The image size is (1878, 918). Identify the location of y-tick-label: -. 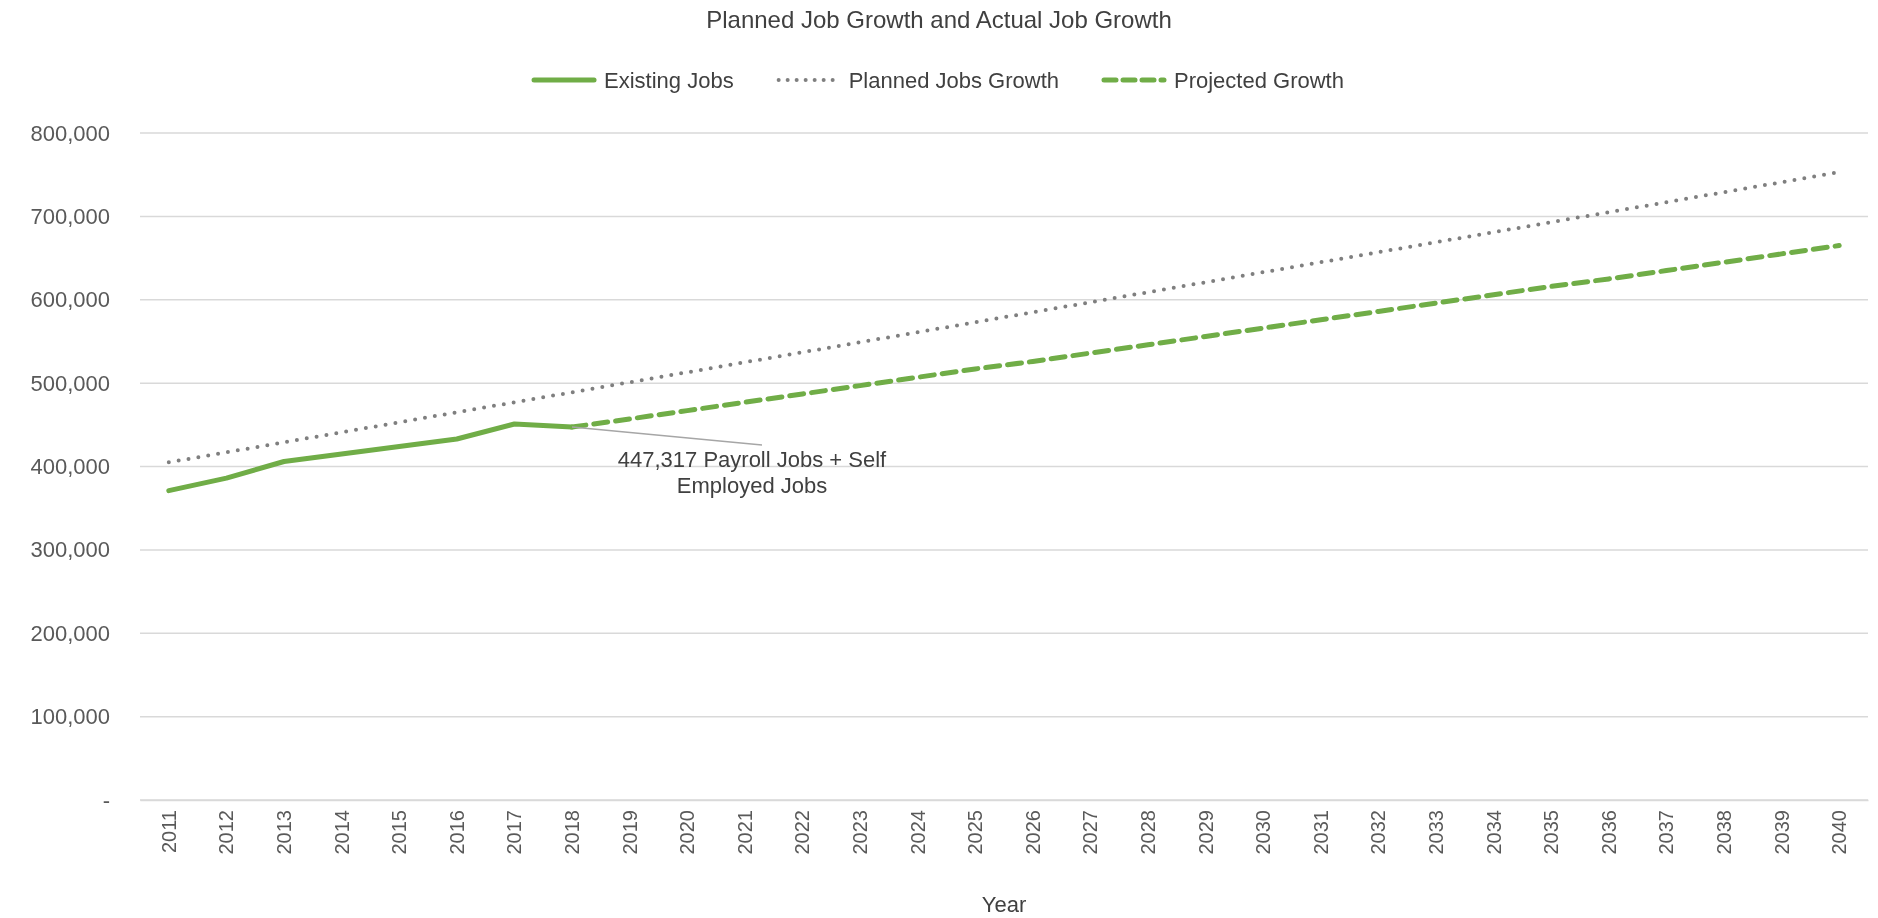
(106, 800).